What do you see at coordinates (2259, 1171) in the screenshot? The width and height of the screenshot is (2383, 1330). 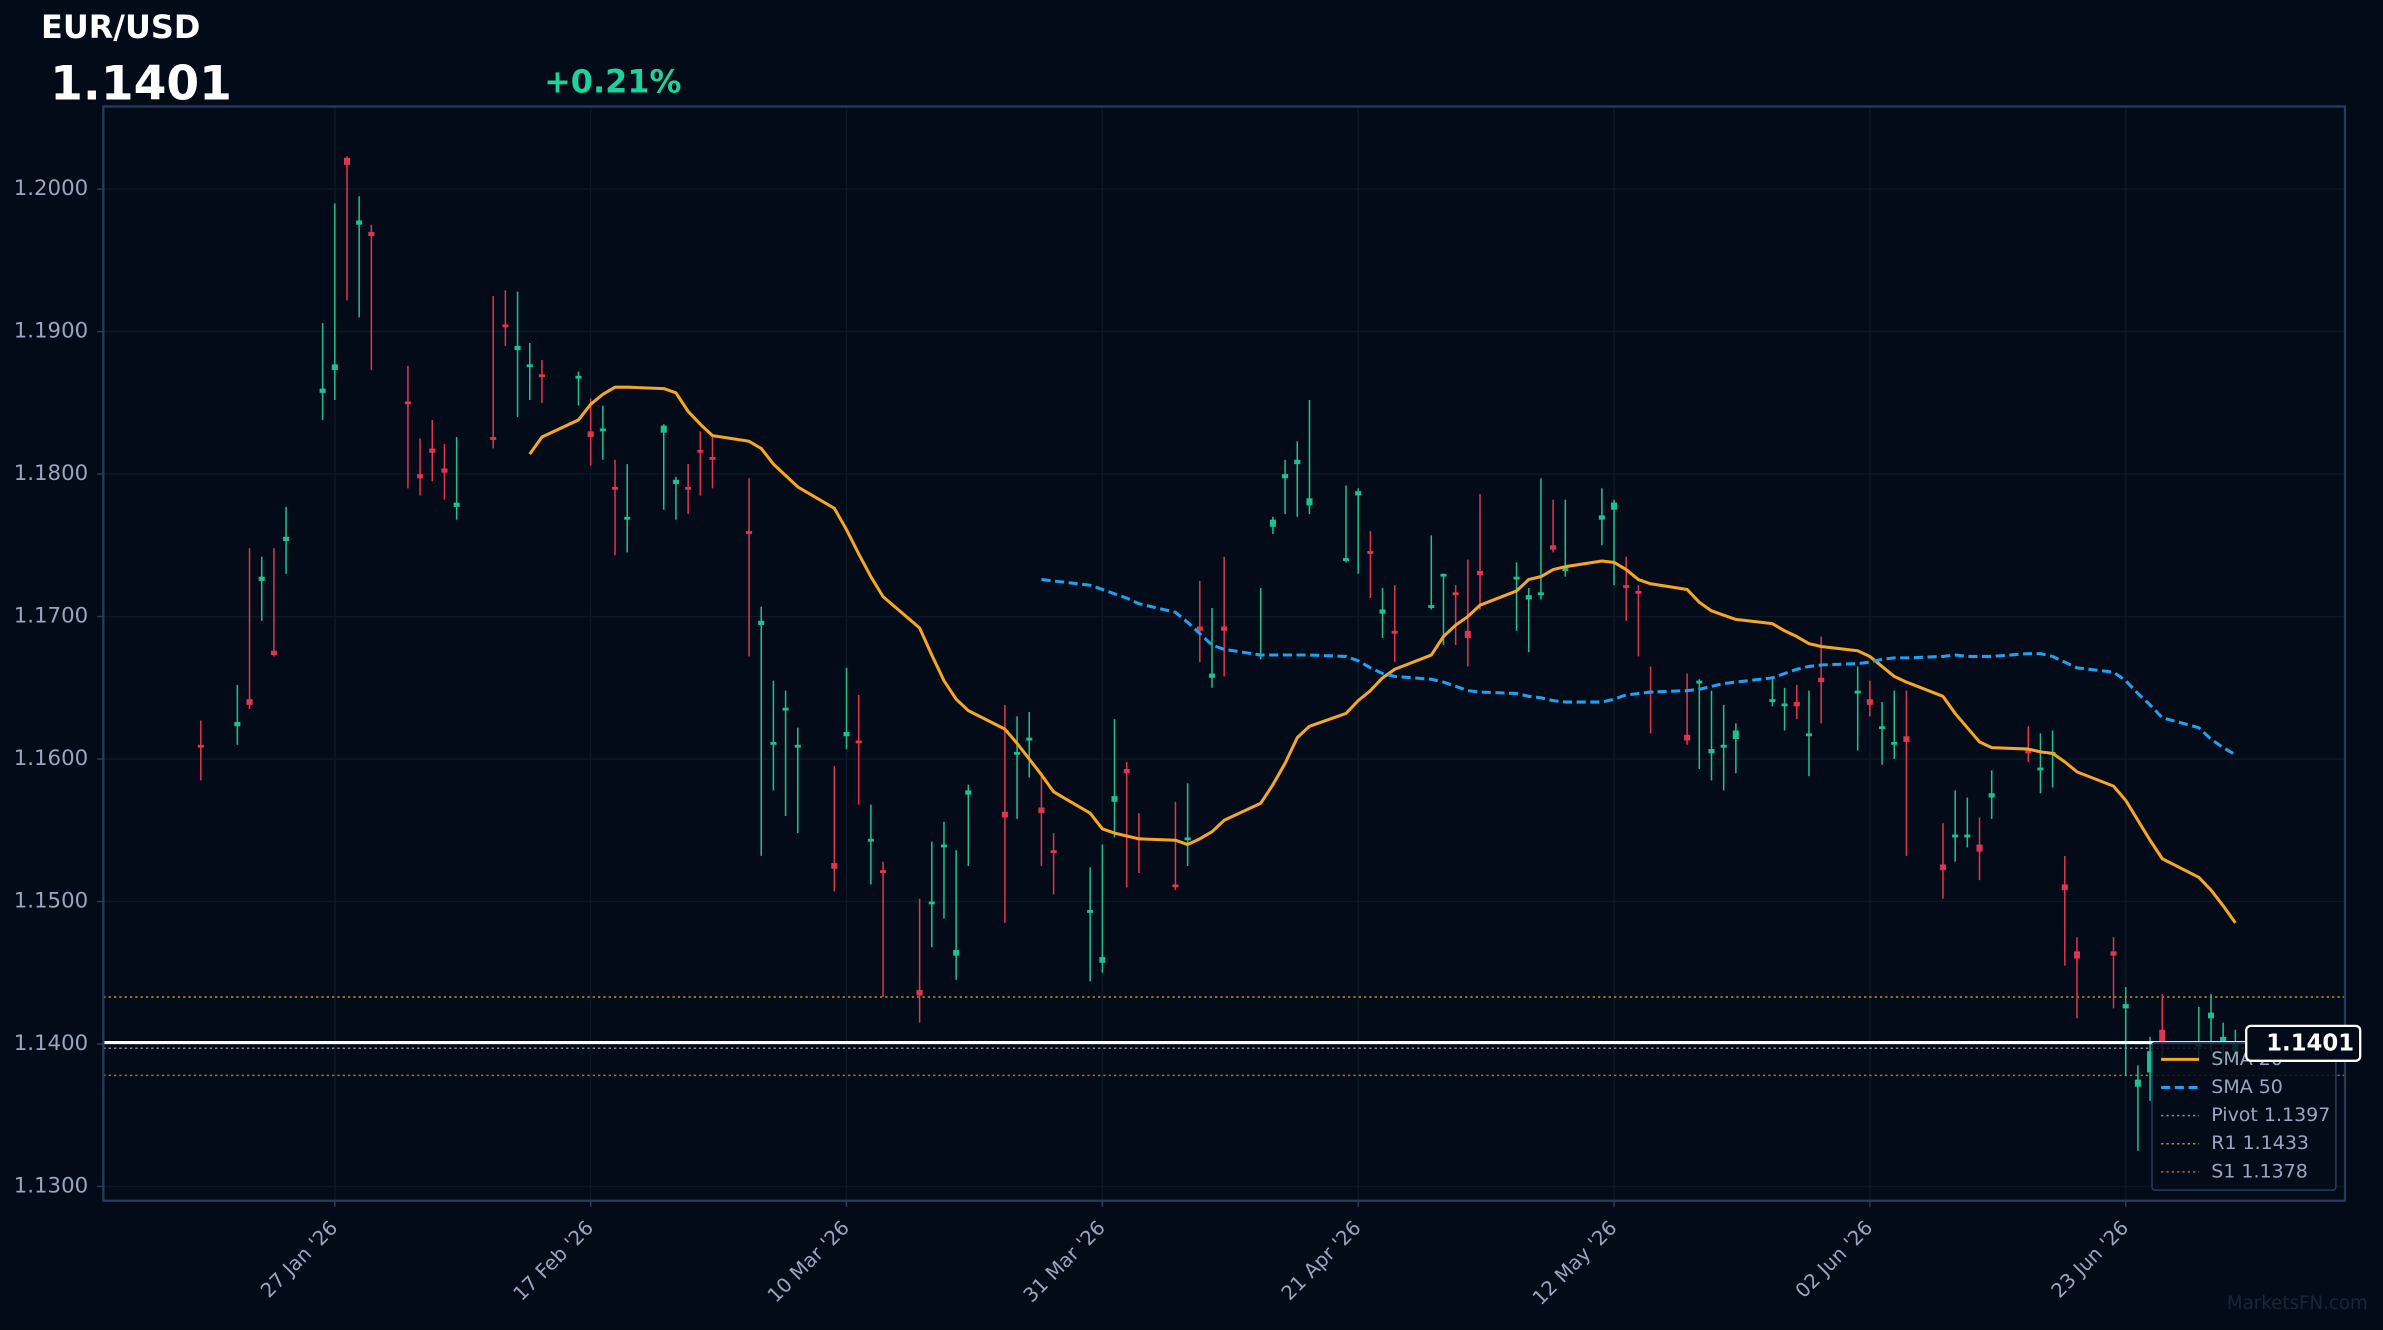 I see `legend-label: S1 1.1378` at bounding box center [2259, 1171].